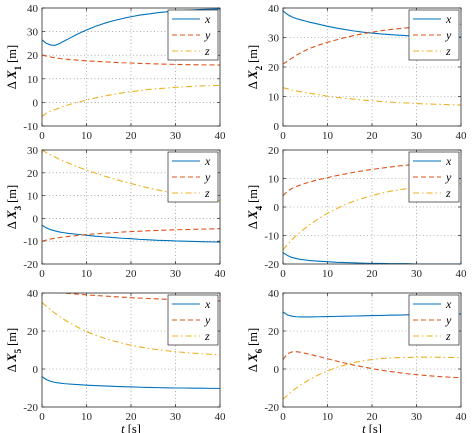  I want to click on y-label-index: 1, so click(18, 67).